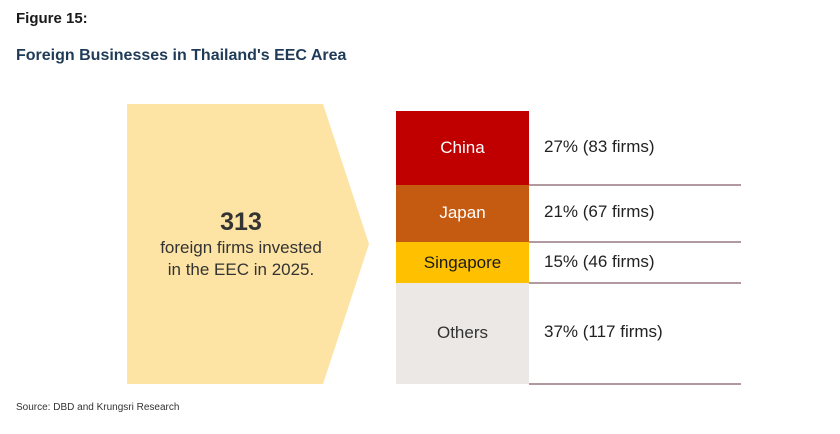 The width and height of the screenshot is (840, 434). What do you see at coordinates (599, 146) in the screenshot?
I see `share-label-china: 27% (83 firms)` at bounding box center [599, 146].